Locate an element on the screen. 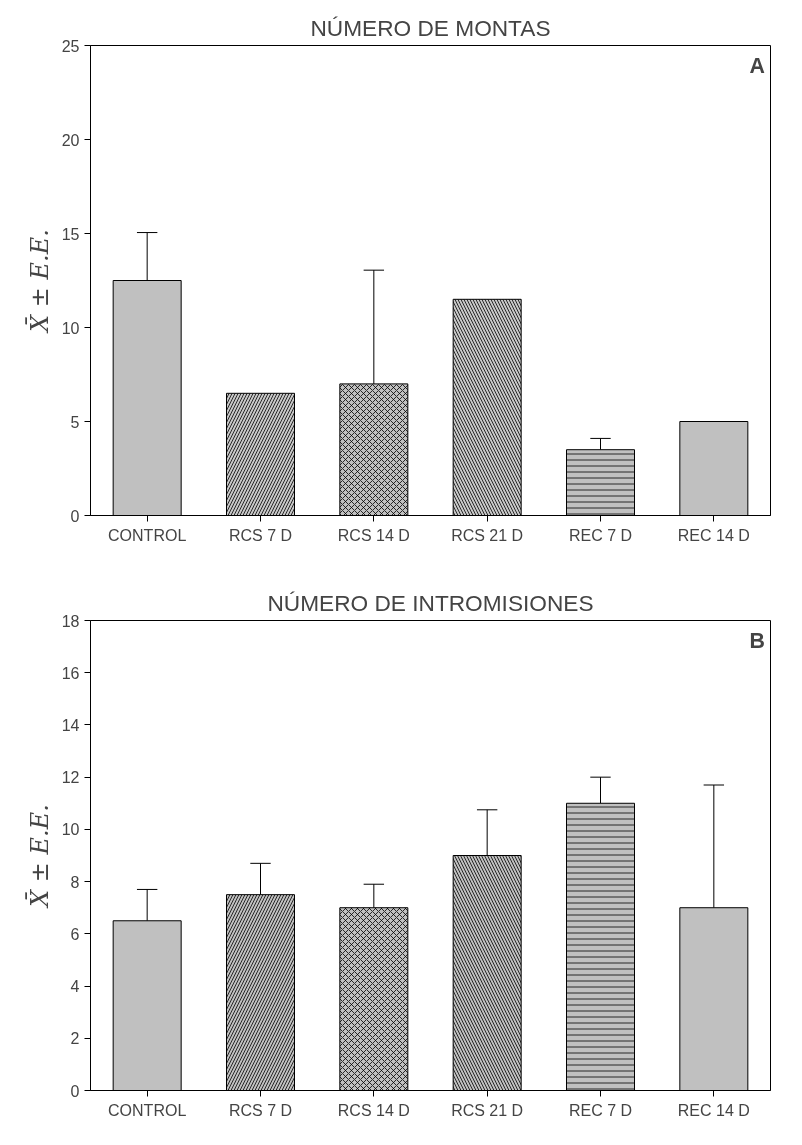 This screenshot has width=802, height=1145. y-tick-label: 2 is located at coordinates (75, 1039).